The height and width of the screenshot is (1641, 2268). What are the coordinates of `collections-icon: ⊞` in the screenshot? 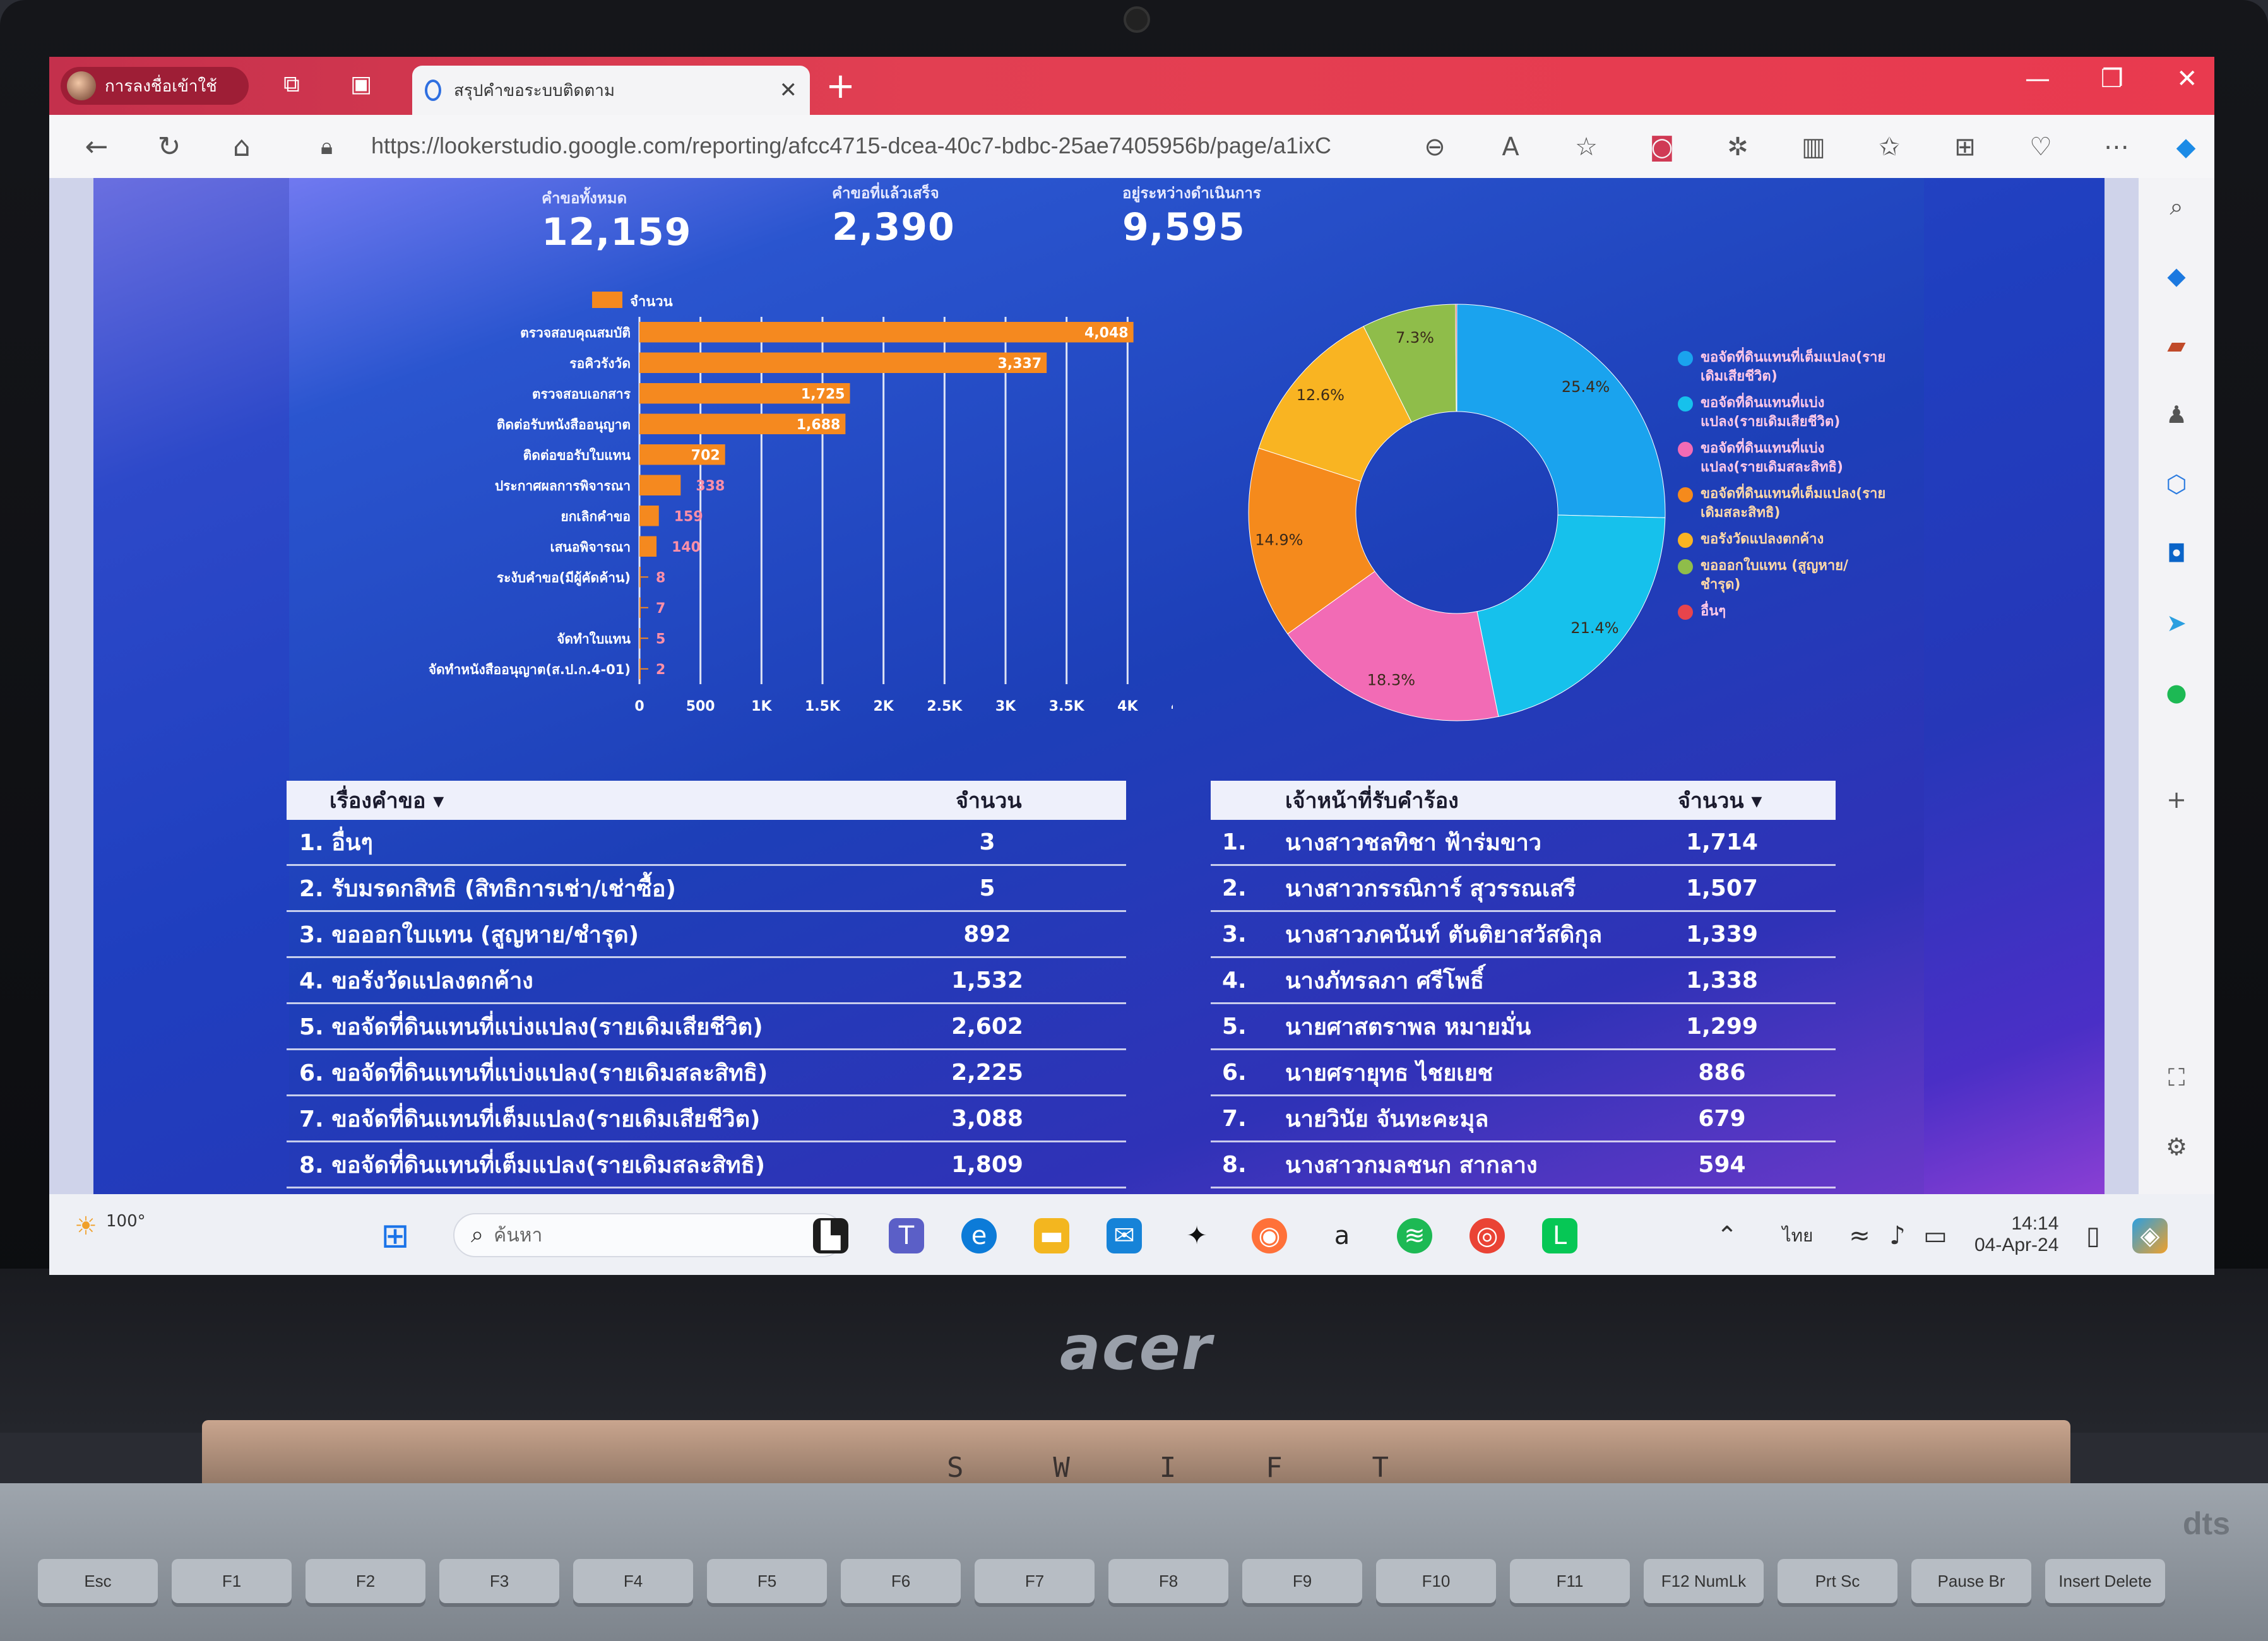 It's located at (1965, 147).